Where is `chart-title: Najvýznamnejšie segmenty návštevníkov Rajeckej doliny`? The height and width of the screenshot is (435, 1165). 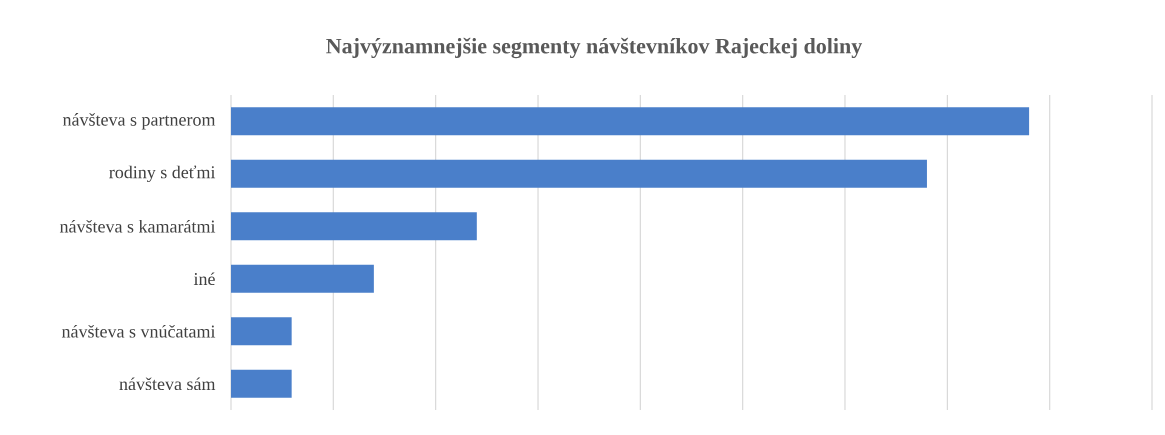
chart-title: Najvýznamnejšie segmenty návštevníkov Rajeckej doliny is located at coordinates (594, 48).